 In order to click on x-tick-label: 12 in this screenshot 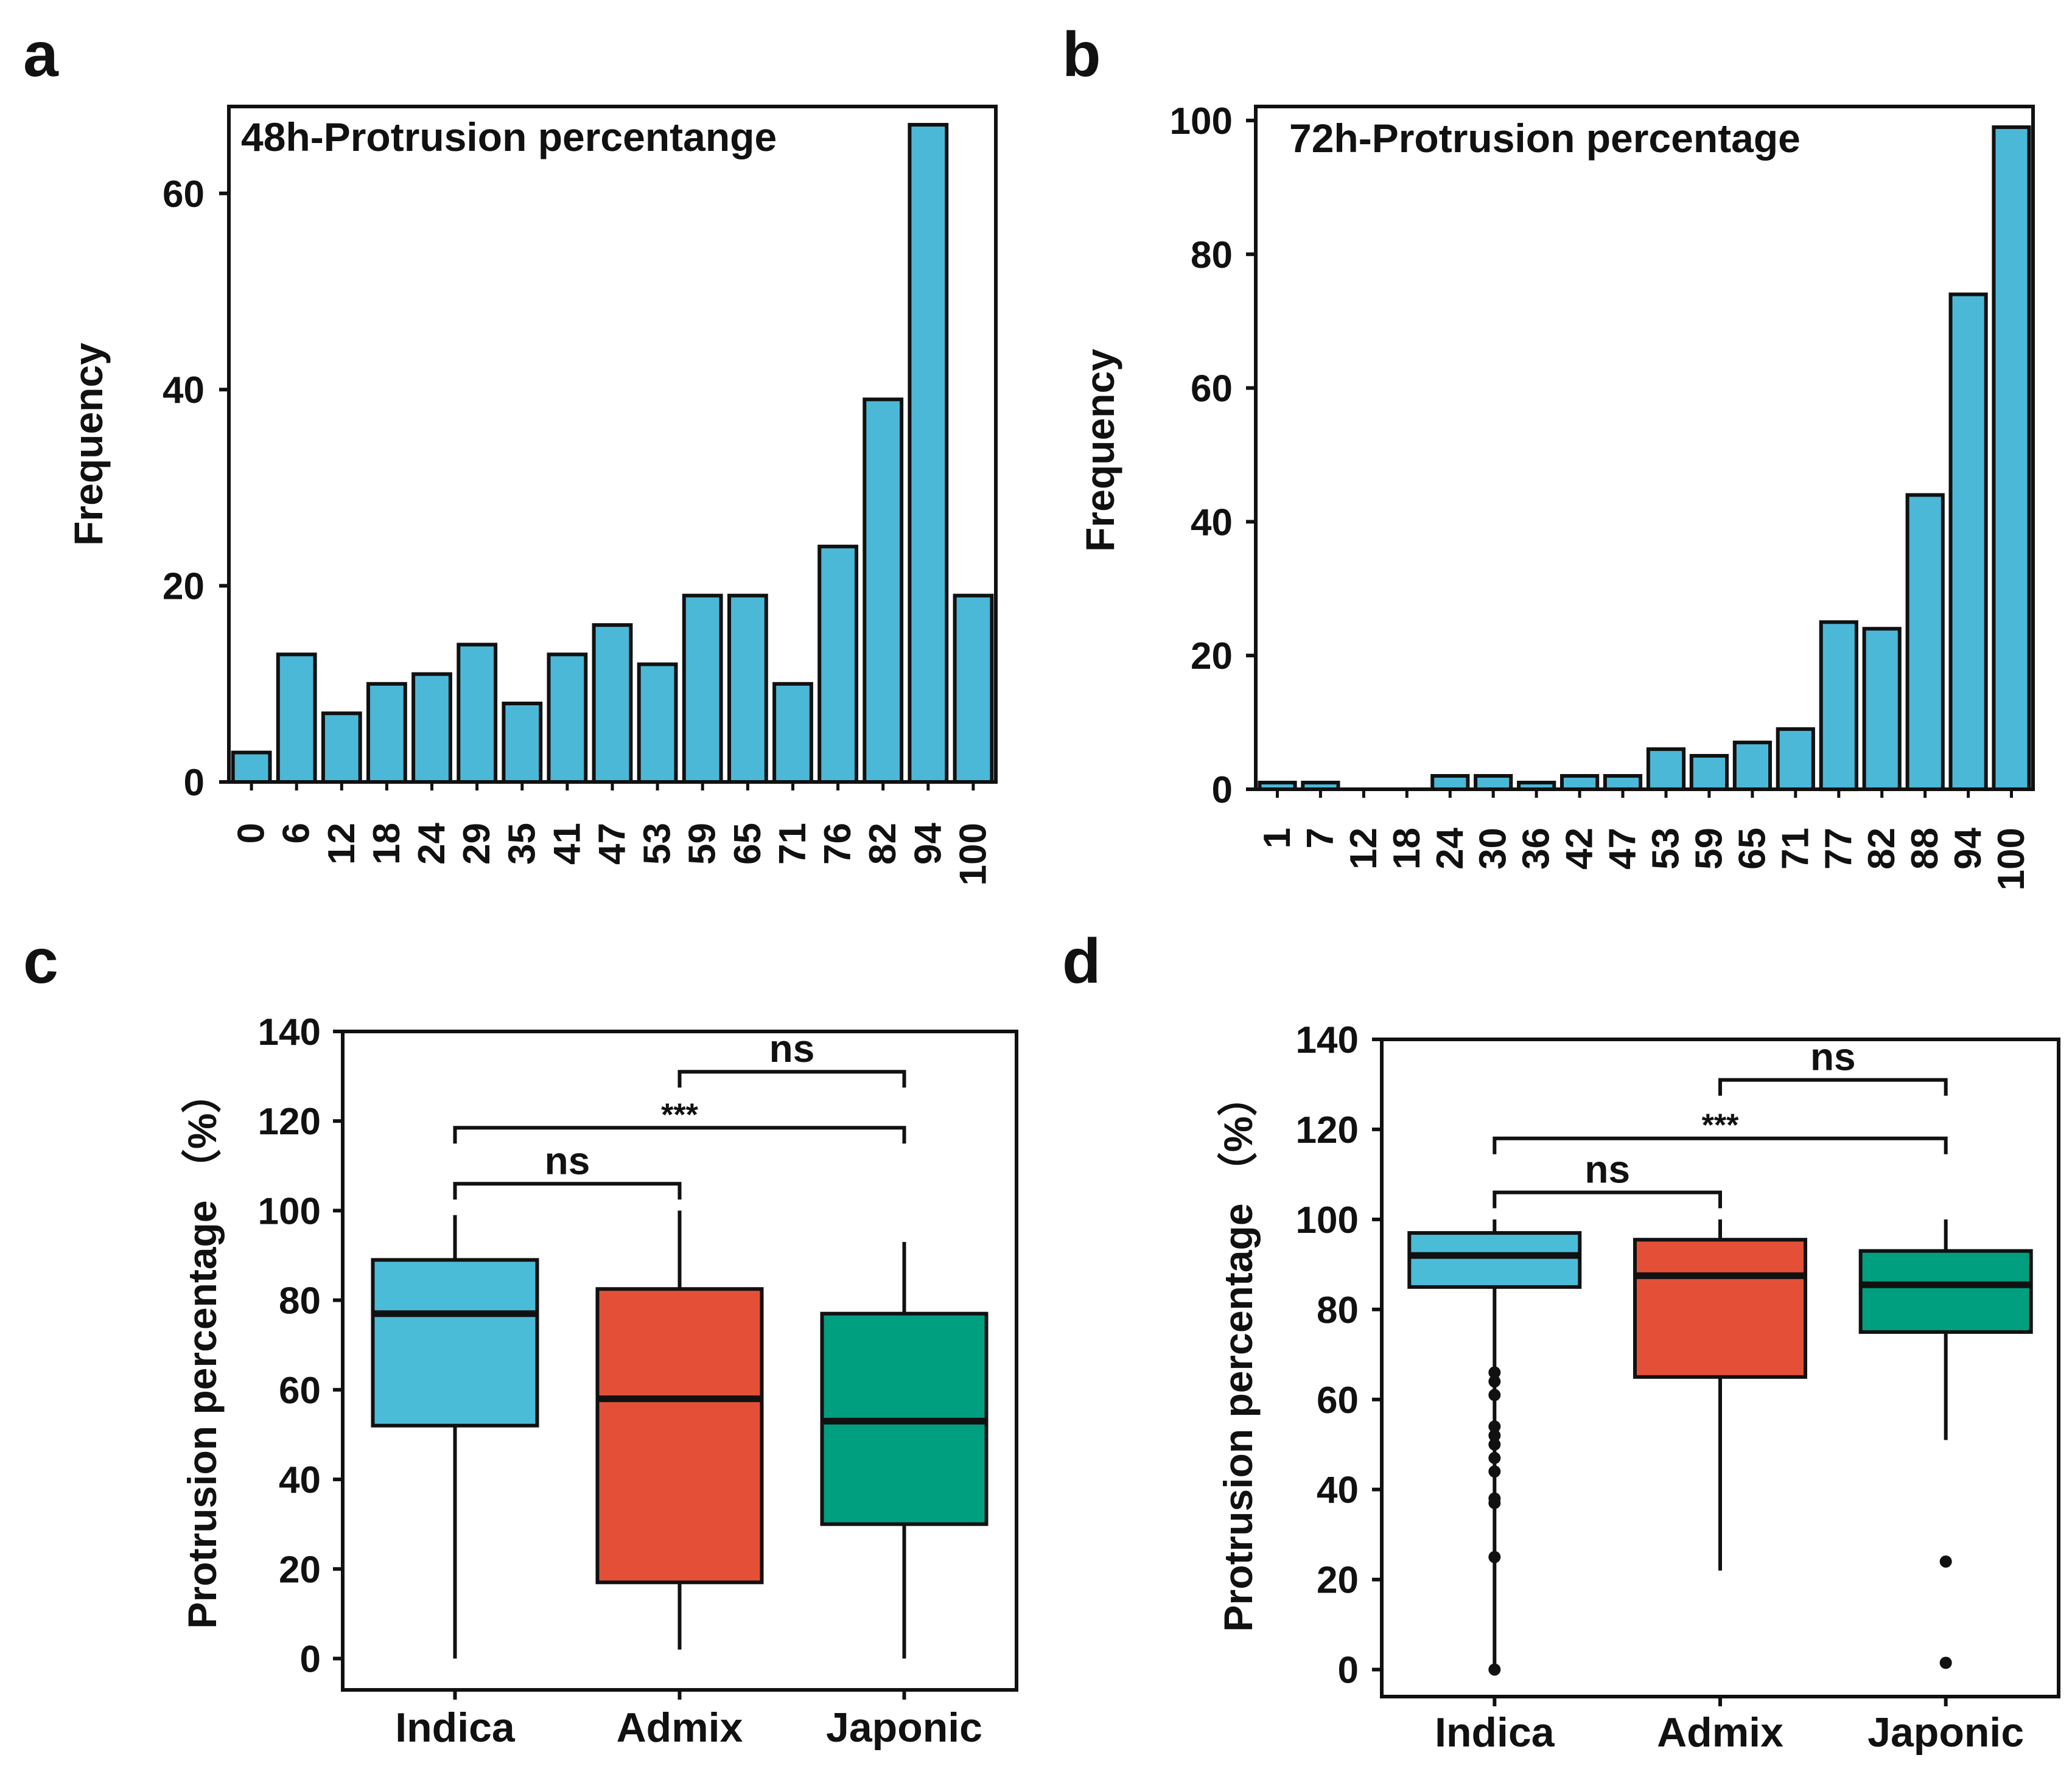, I will do `click(1364, 849)`.